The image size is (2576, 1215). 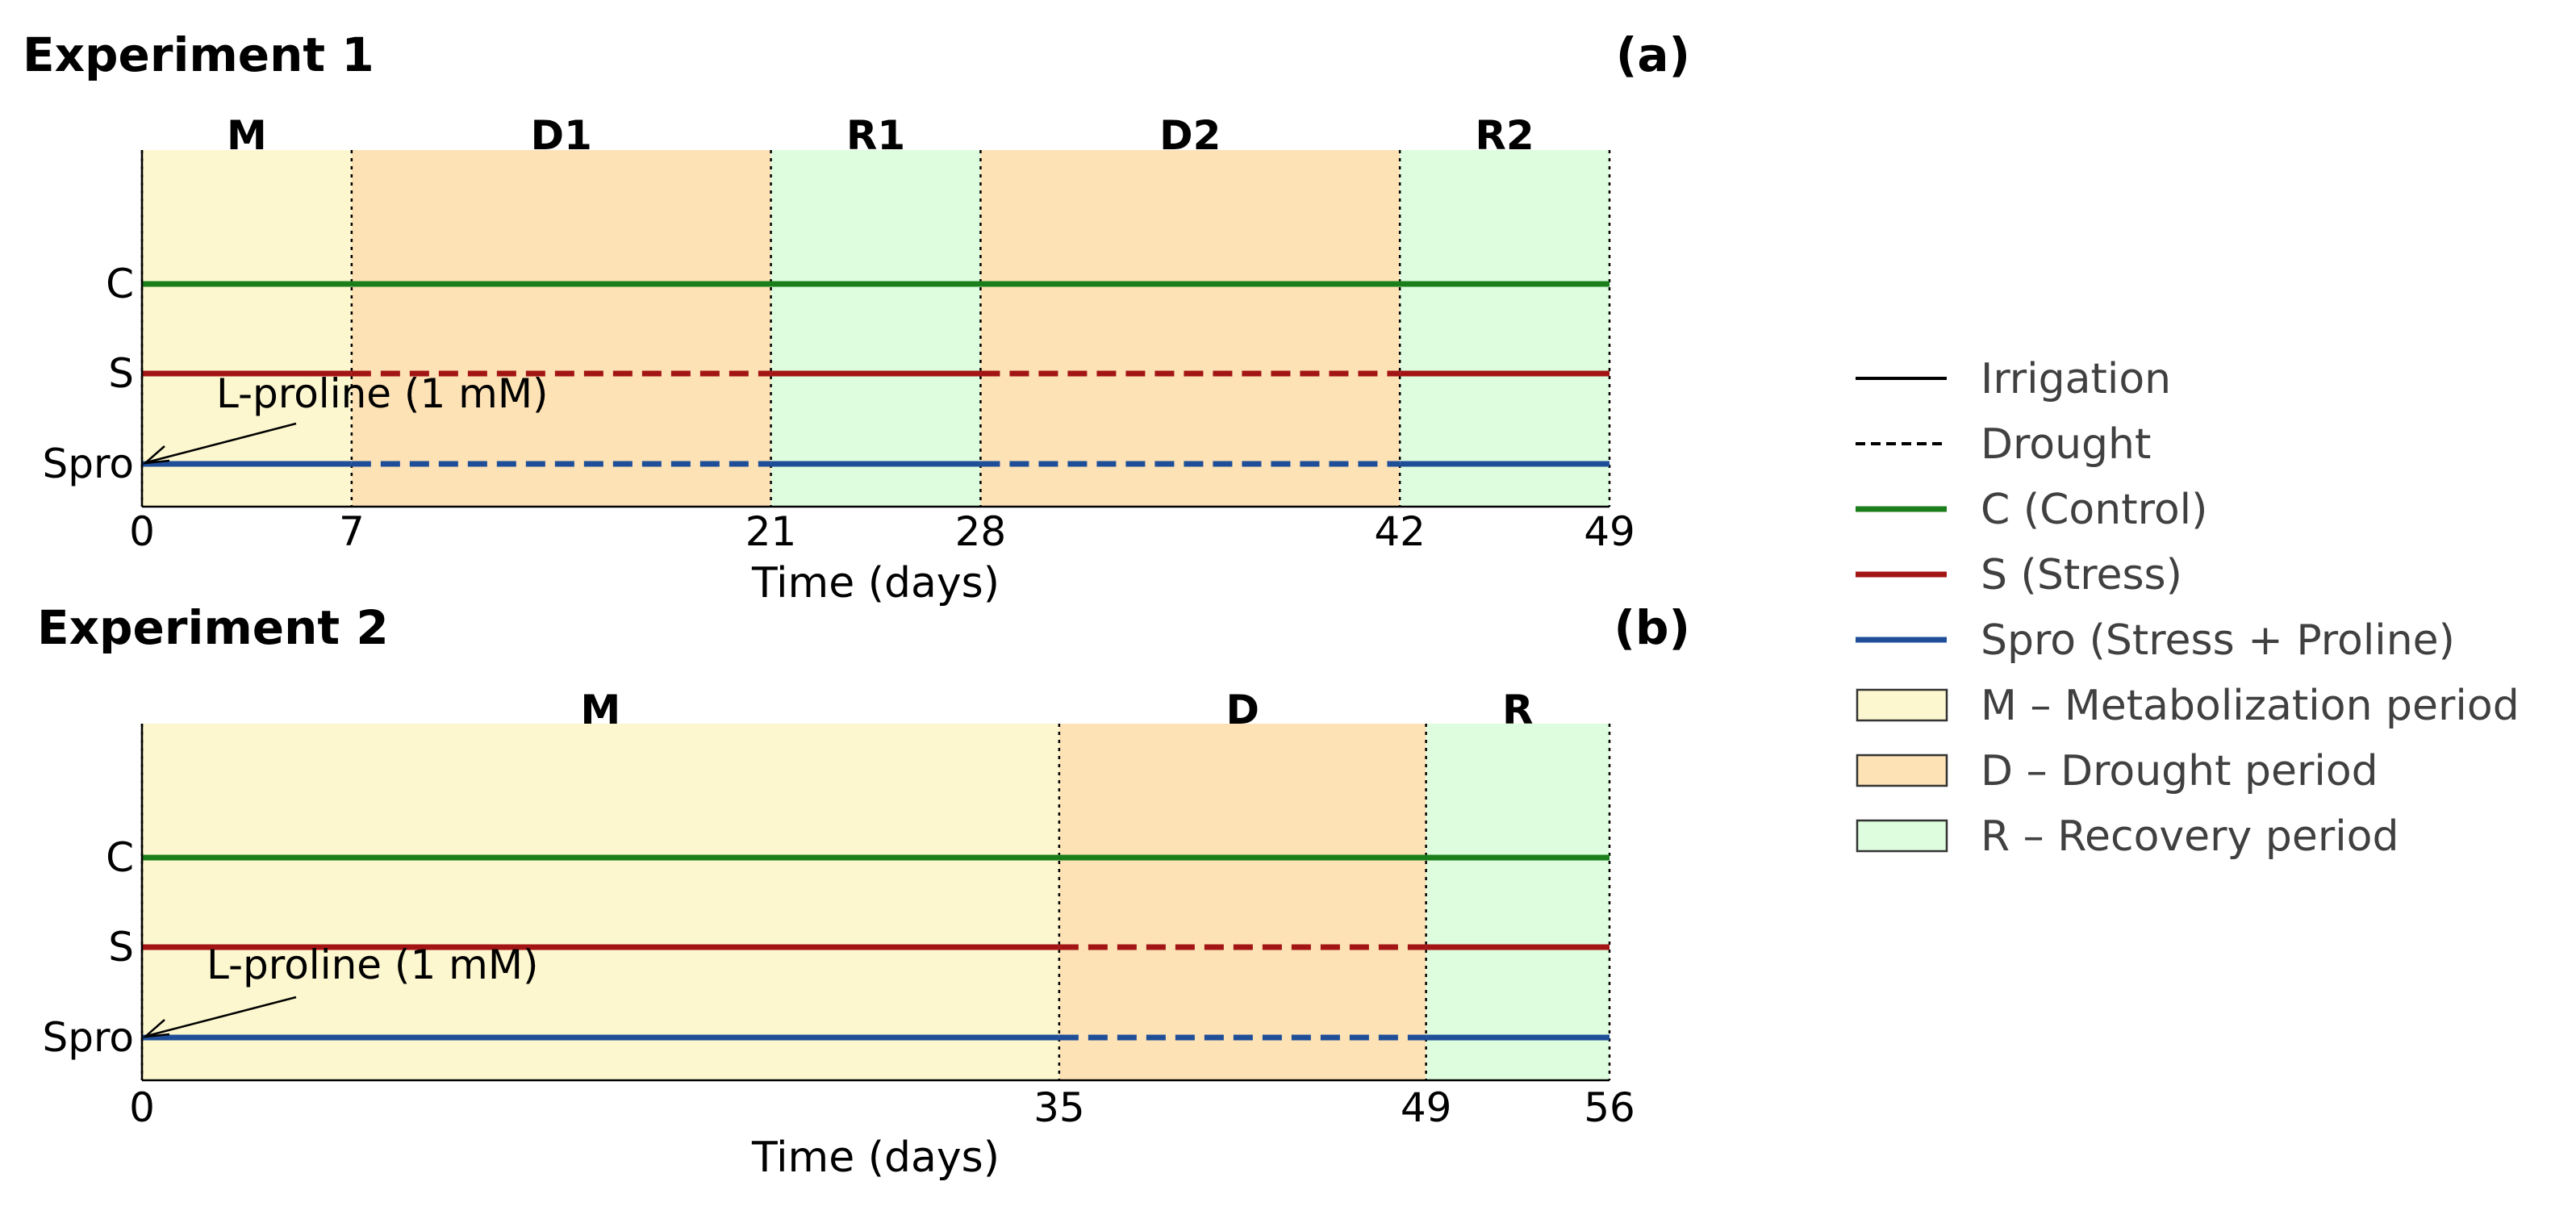 I want to click on period-label: R2, so click(x=1505, y=135).